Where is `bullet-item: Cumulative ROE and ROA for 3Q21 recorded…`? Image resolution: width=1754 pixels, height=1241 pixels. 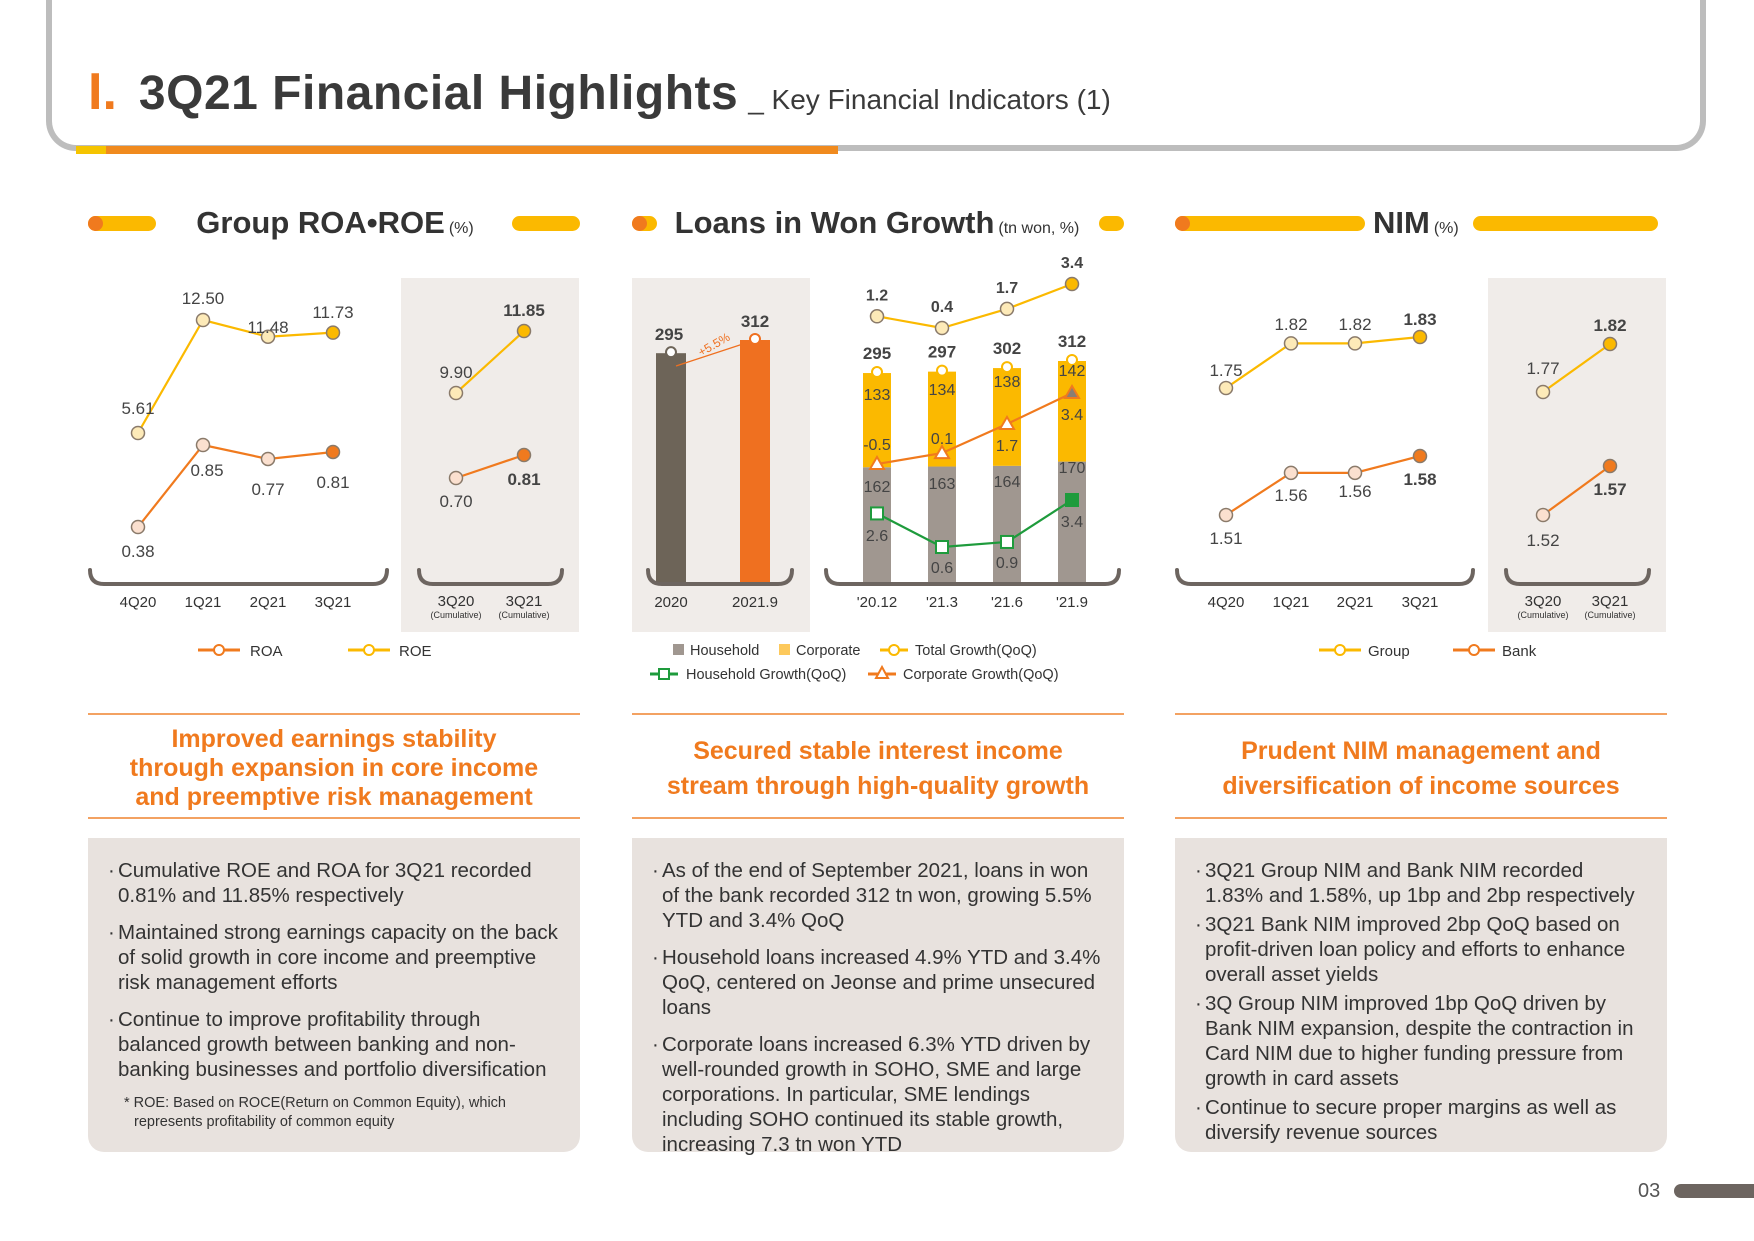 bullet-item: Cumulative ROE and ROA for 3Q21 recorded… is located at coordinates (333, 883).